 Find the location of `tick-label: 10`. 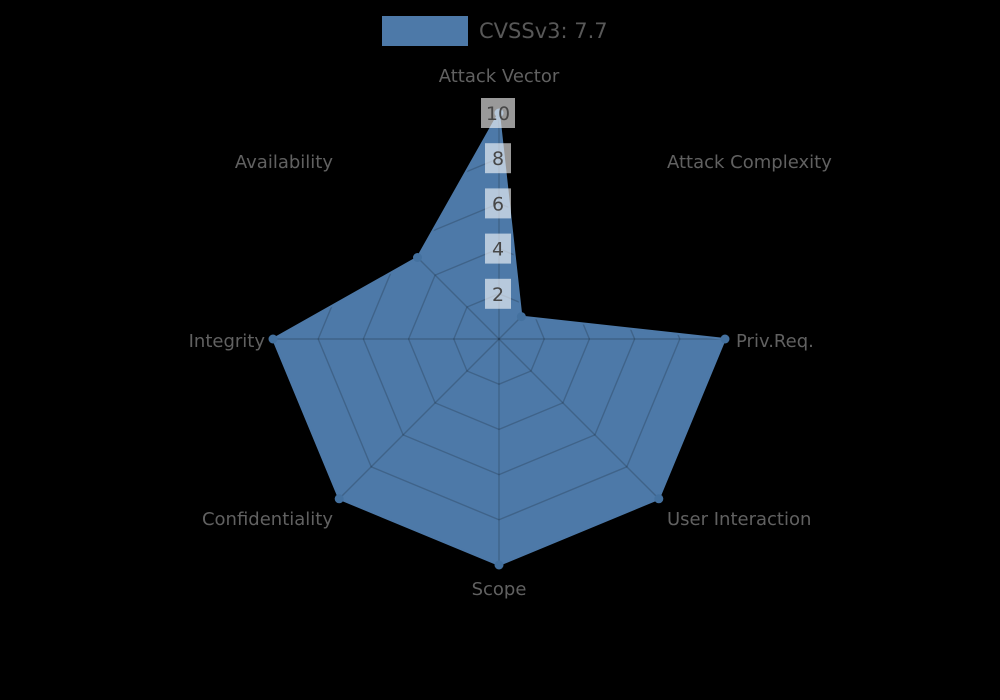

tick-label: 10 is located at coordinates (498, 114).